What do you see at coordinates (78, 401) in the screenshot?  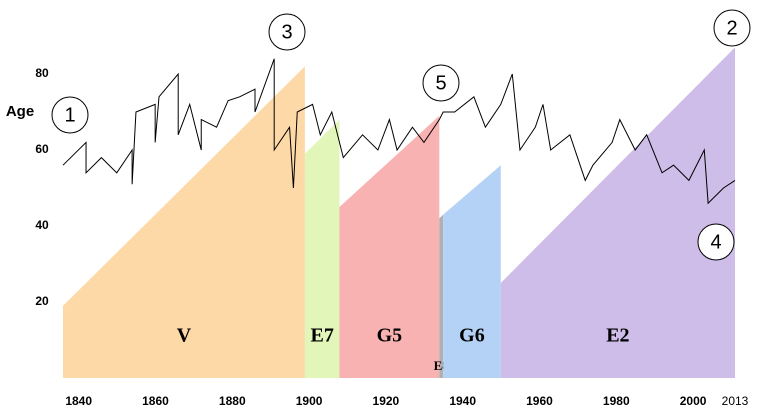 I see `x-tick-label: 1840` at bounding box center [78, 401].